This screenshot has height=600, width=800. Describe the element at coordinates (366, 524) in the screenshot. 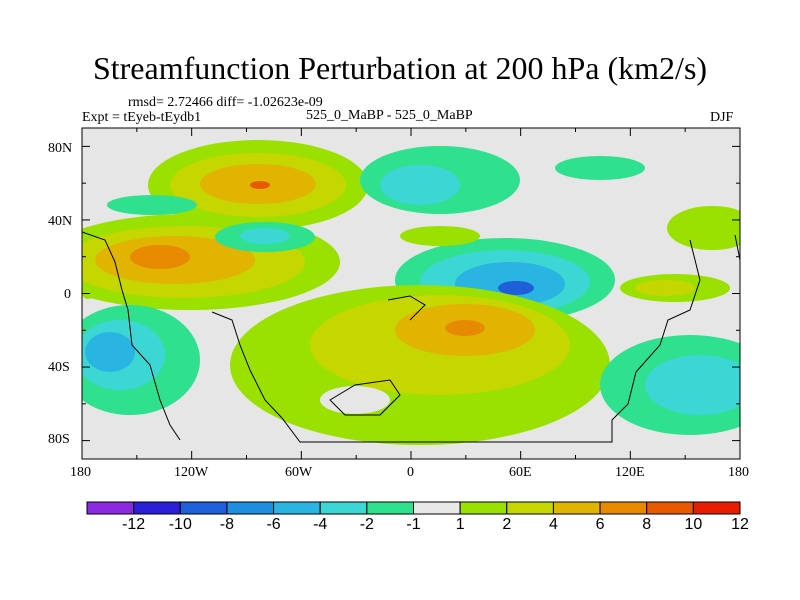

I see `colorbar-label: -2` at that location.